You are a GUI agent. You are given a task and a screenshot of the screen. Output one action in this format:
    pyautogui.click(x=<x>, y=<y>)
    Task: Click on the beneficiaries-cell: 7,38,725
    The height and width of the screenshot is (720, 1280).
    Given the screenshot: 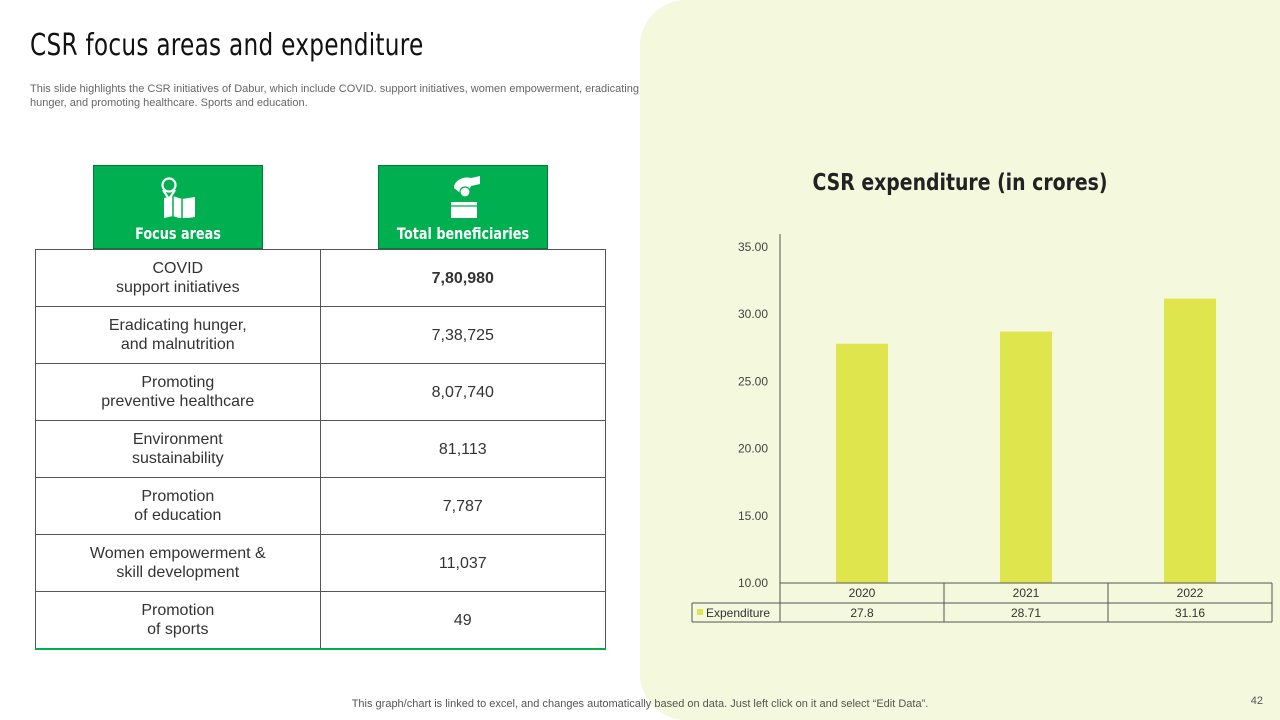 What is the action you would take?
    pyautogui.click(x=463, y=335)
    